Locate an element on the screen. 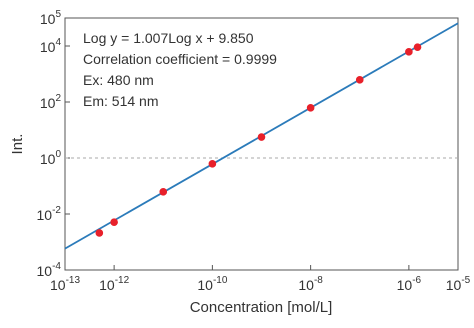  x-tick-exponent: -10 is located at coordinates (220, 280).